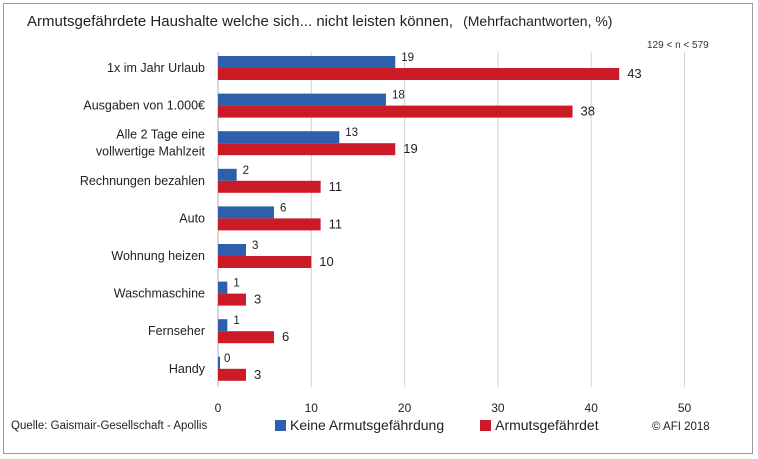 This screenshot has width=758, height=459. I want to click on legend-label: Armutsgefährdet, so click(547, 425).